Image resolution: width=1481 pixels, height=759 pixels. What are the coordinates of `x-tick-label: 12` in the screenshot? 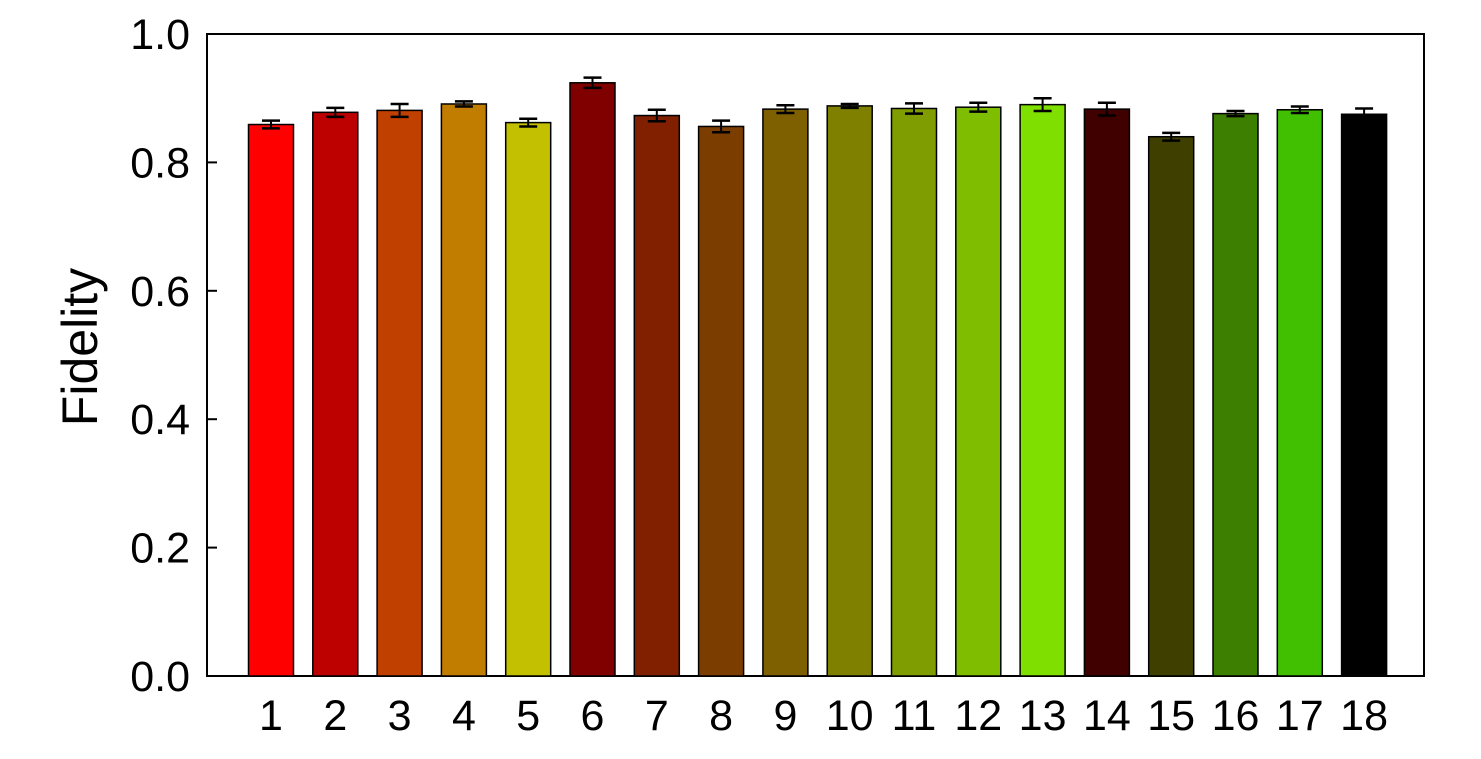 It's located at (978, 716).